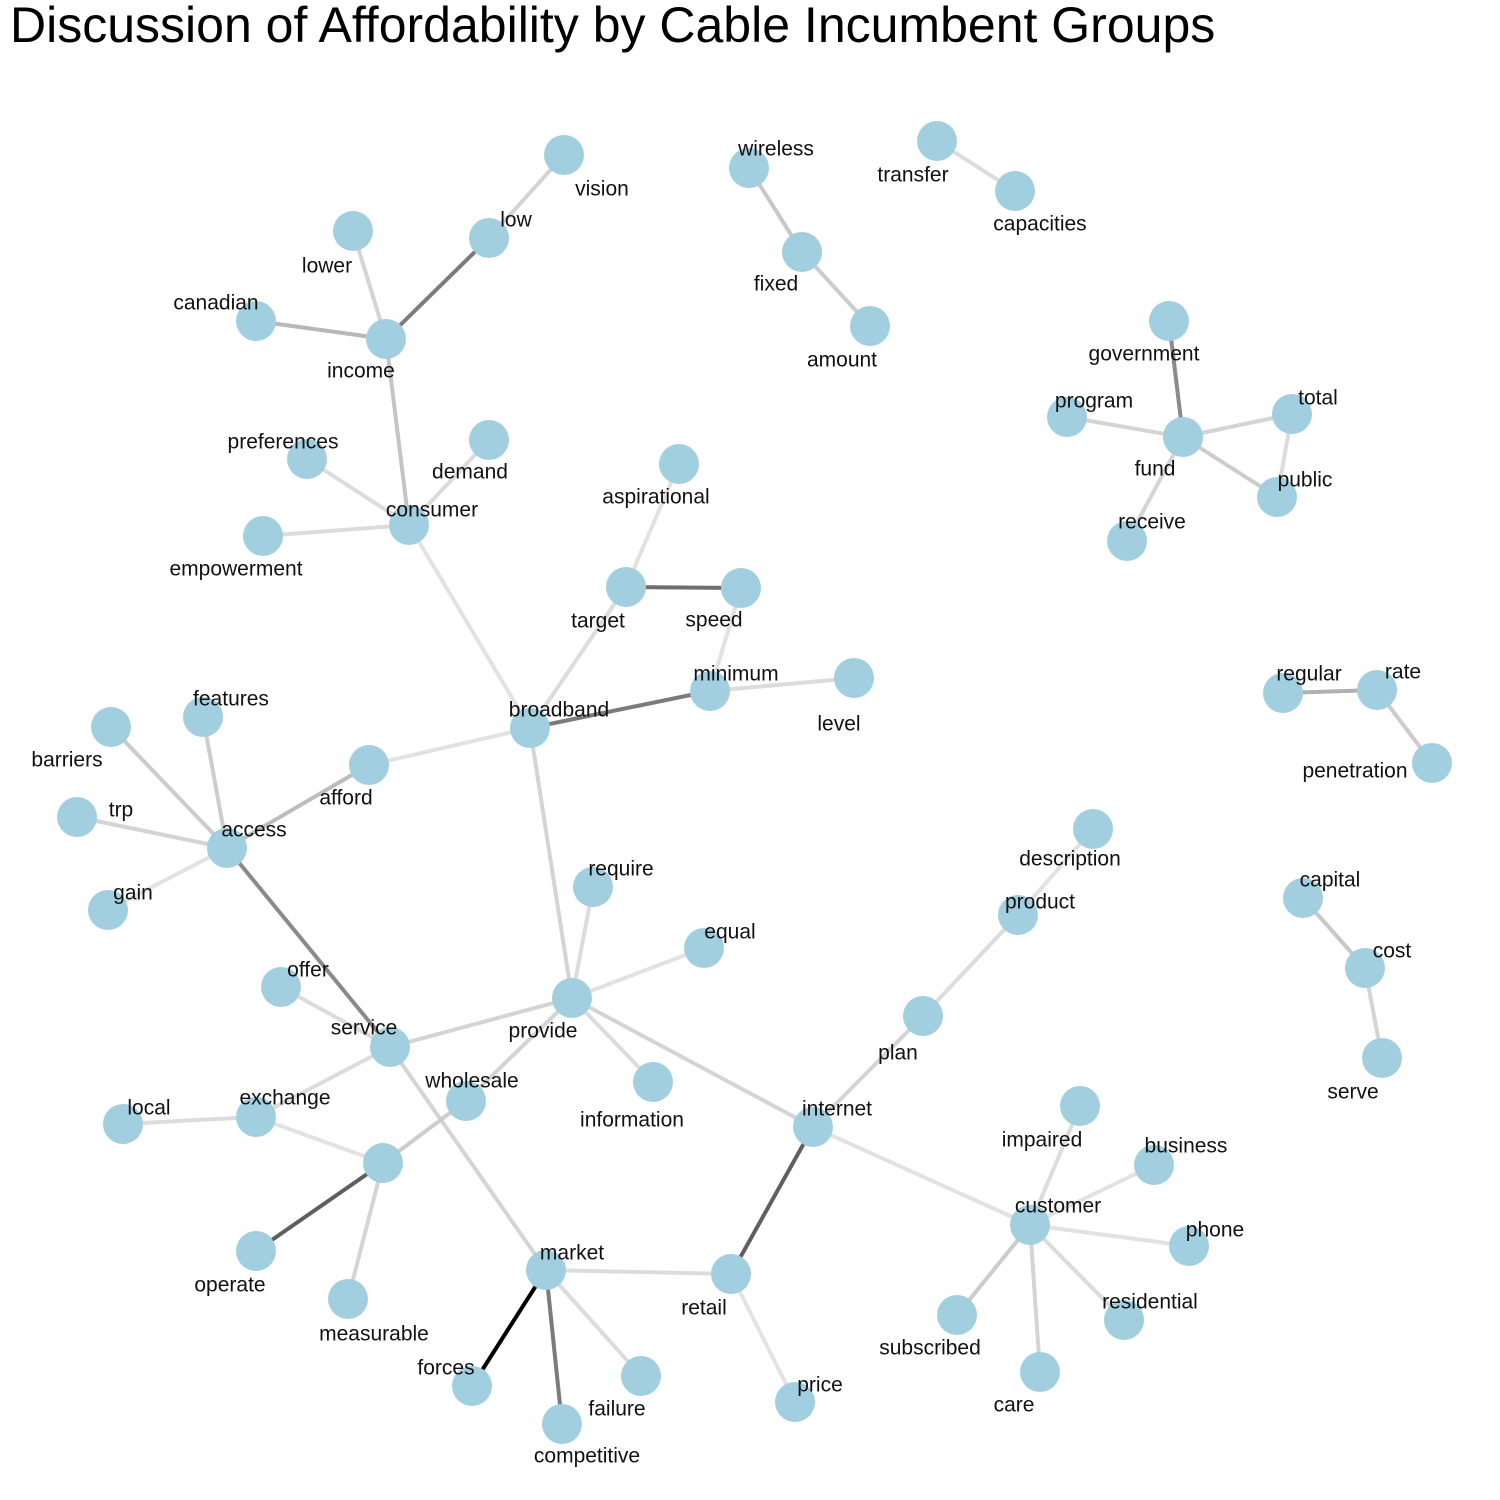 This screenshot has width=1500, height=1500. Describe the element at coordinates (121, 810) in the screenshot. I see `node-label-trp: trp` at that location.